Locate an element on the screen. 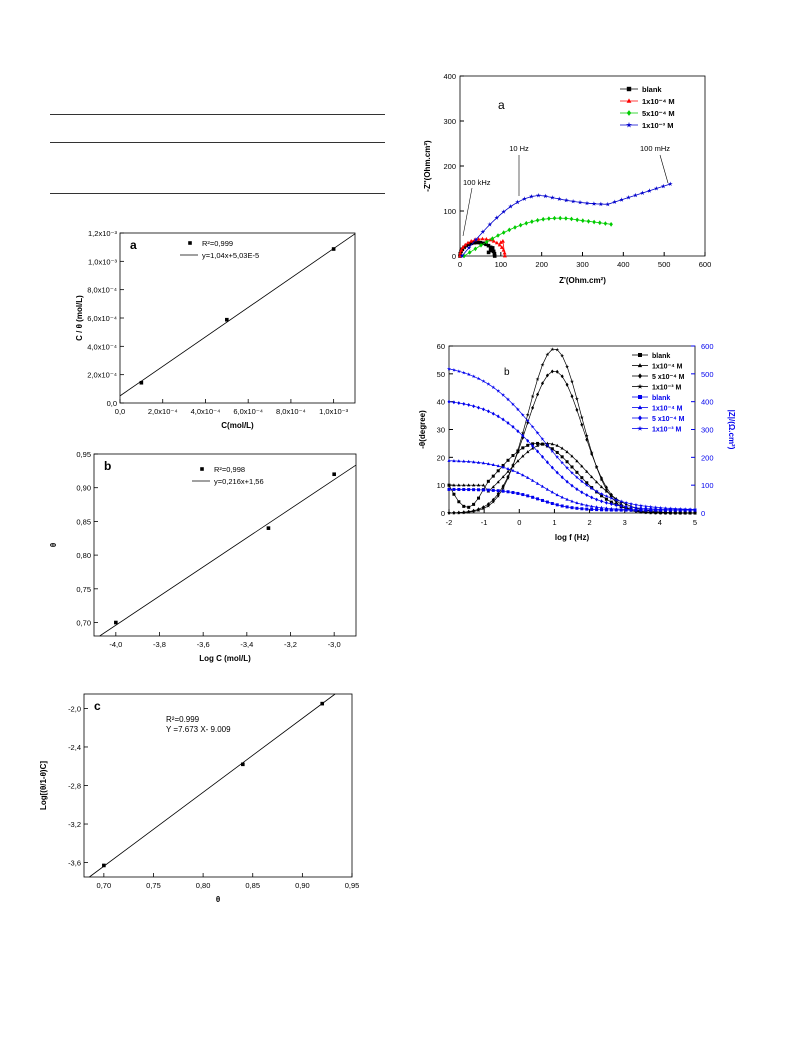 This screenshot has width=793, height=1057. x-tick-label: 1 is located at coordinates (554, 522).